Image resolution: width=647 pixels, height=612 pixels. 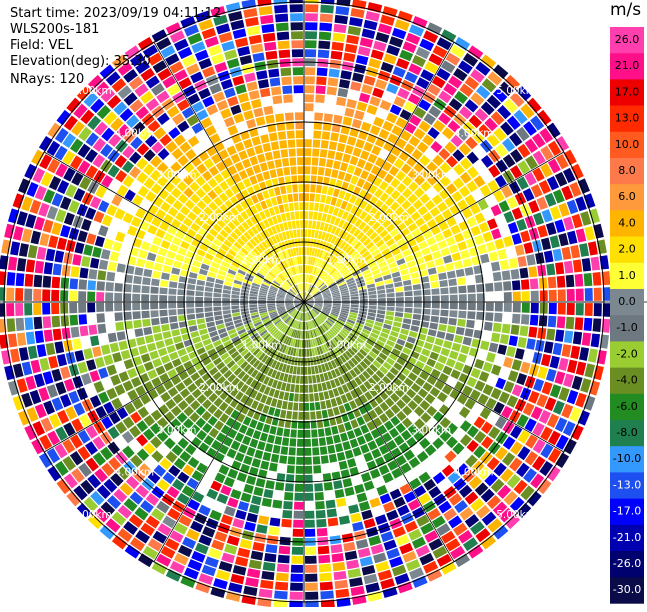 What do you see at coordinates (516, 91) in the screenshot?
I see `range-ring-label: 5.00km` at bounding box center [516, 91].